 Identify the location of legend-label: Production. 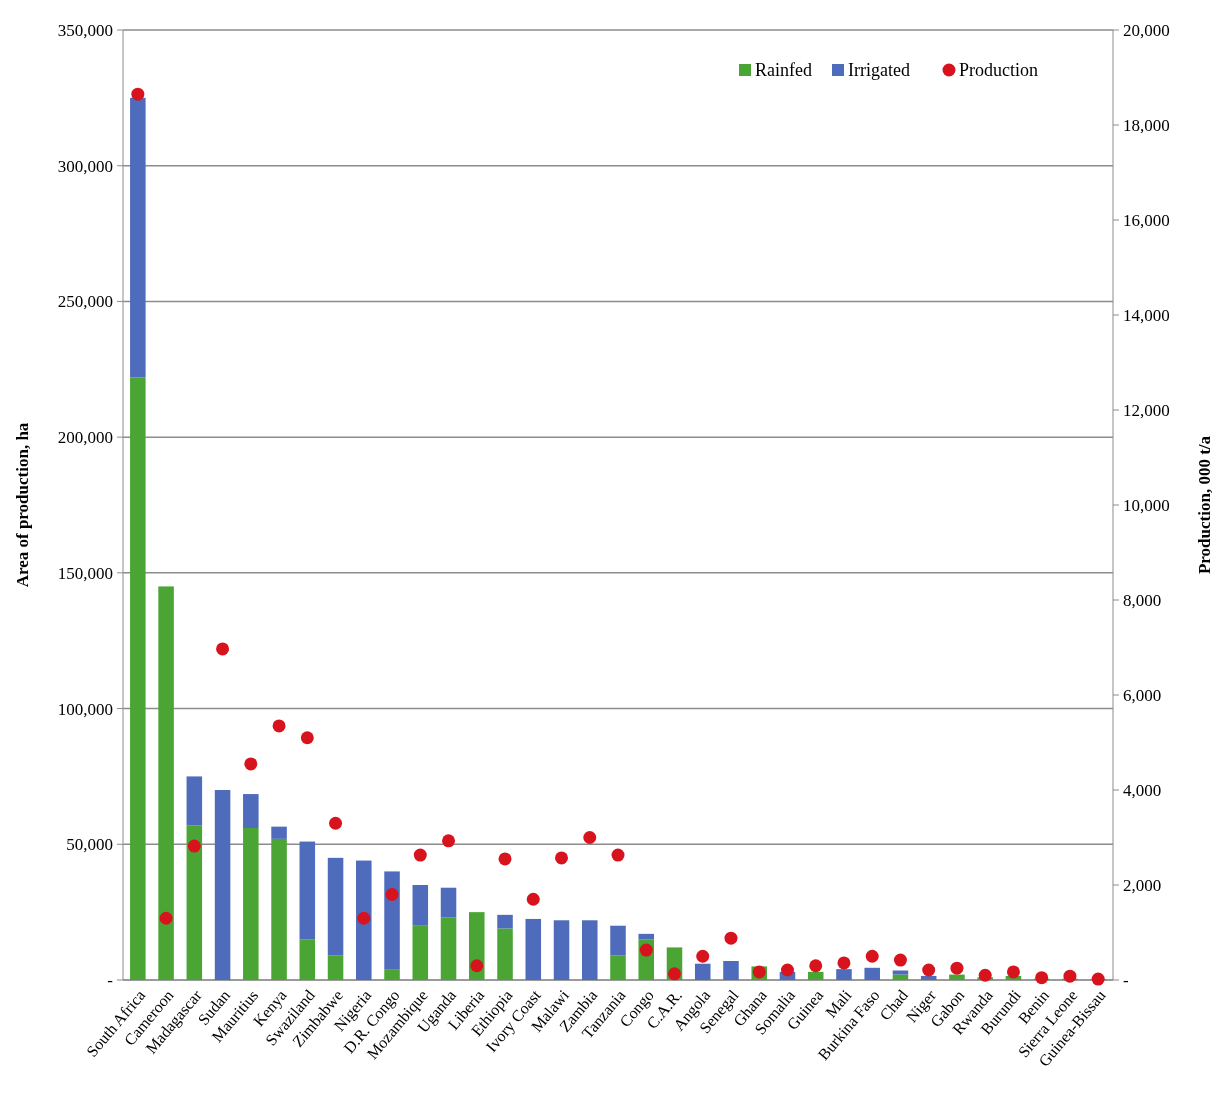
(998, 70).